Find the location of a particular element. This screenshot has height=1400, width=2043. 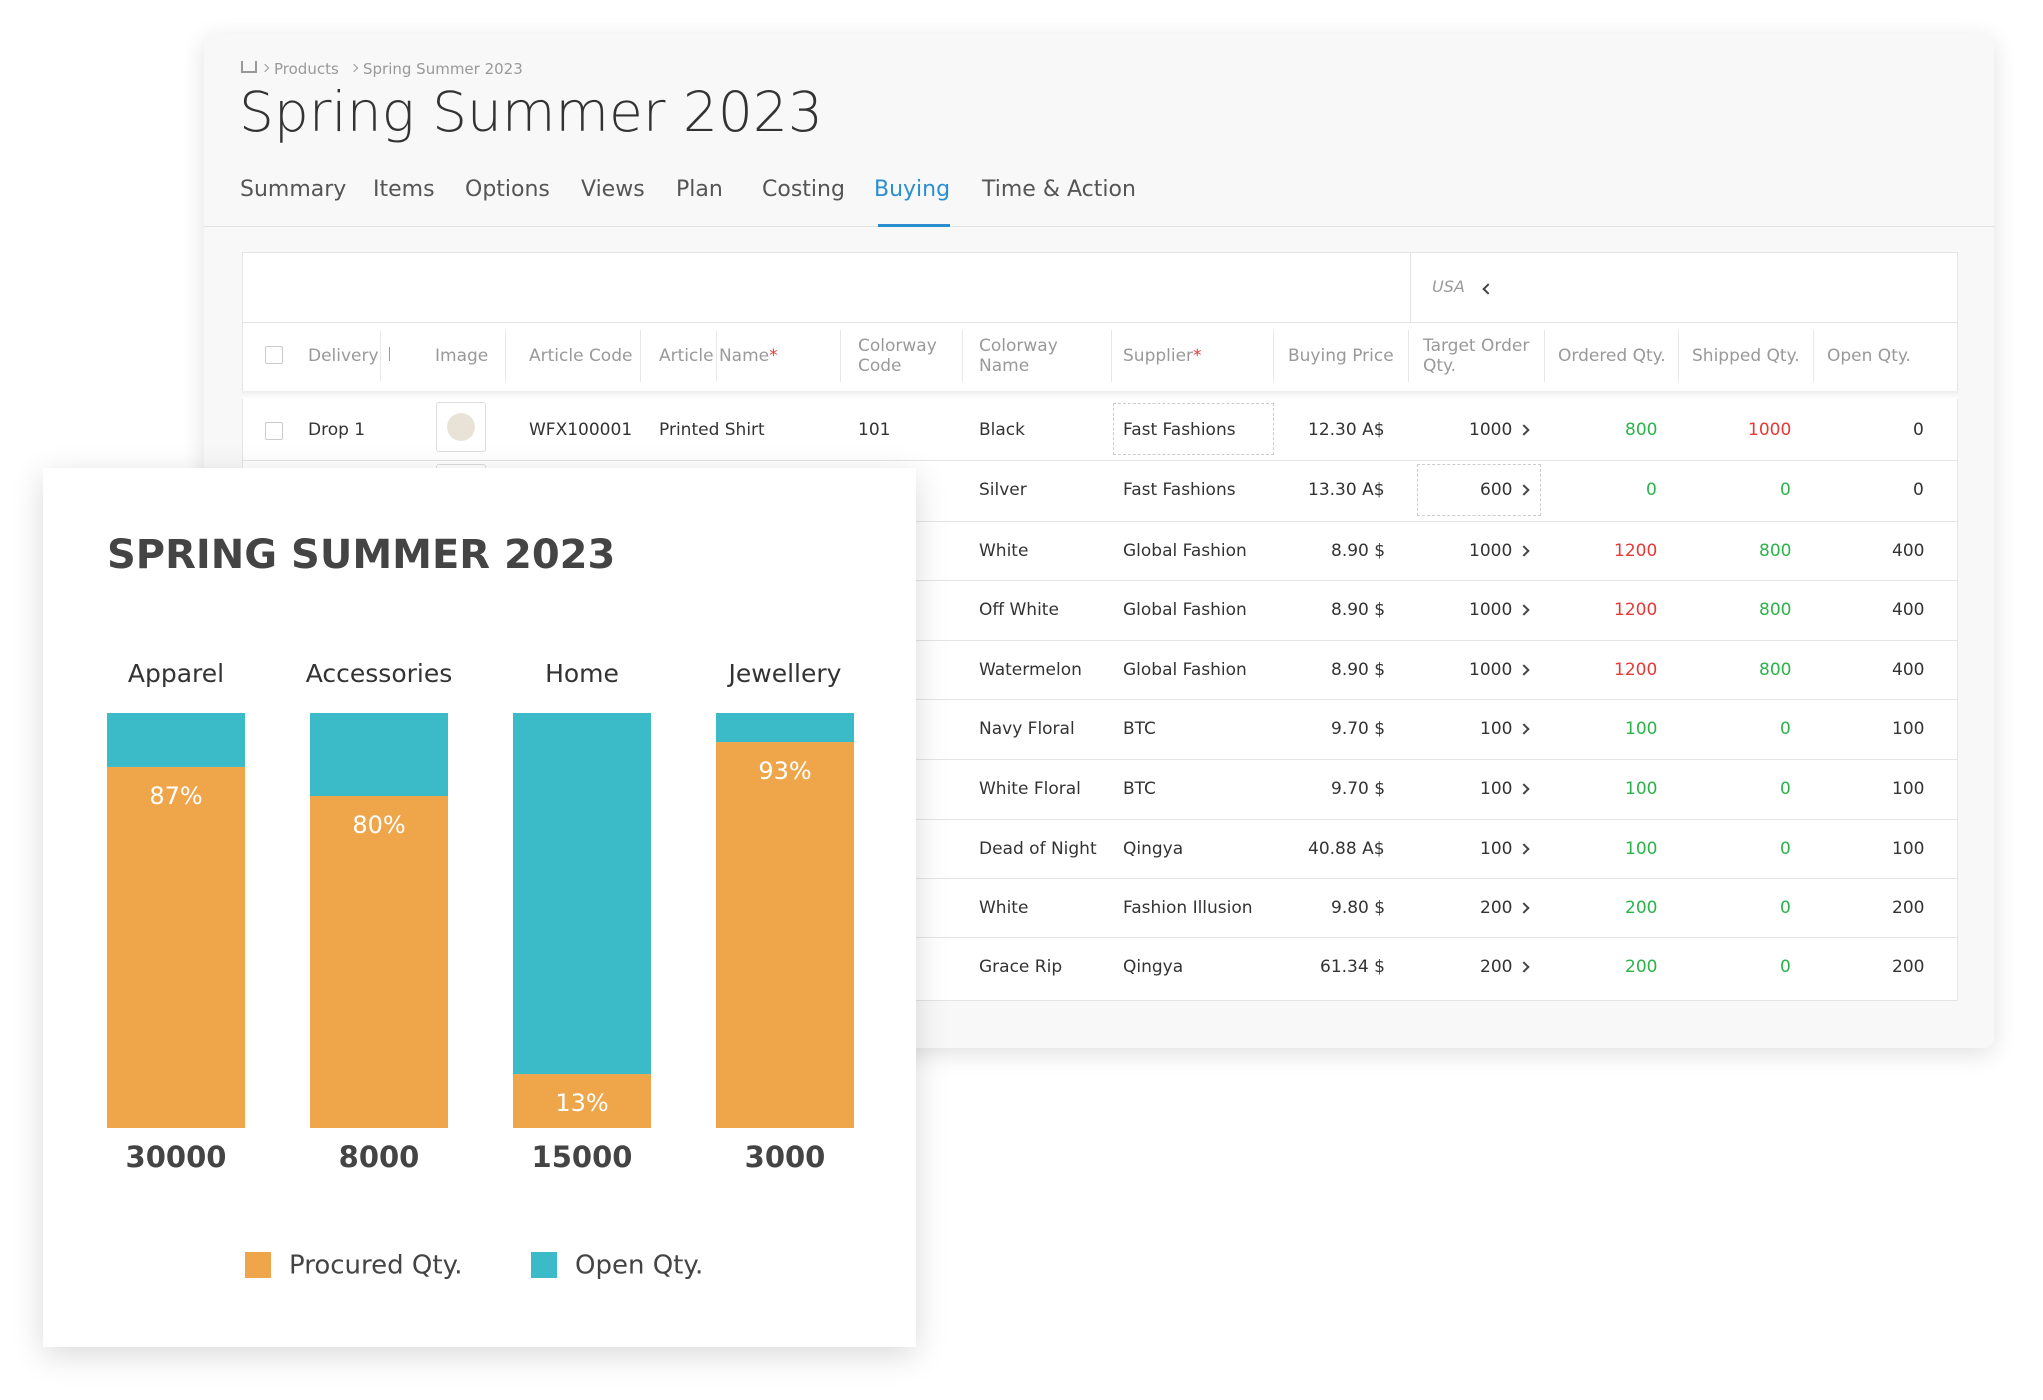

table-cell: 9.80 $ is located at coordinates (1358, 908).